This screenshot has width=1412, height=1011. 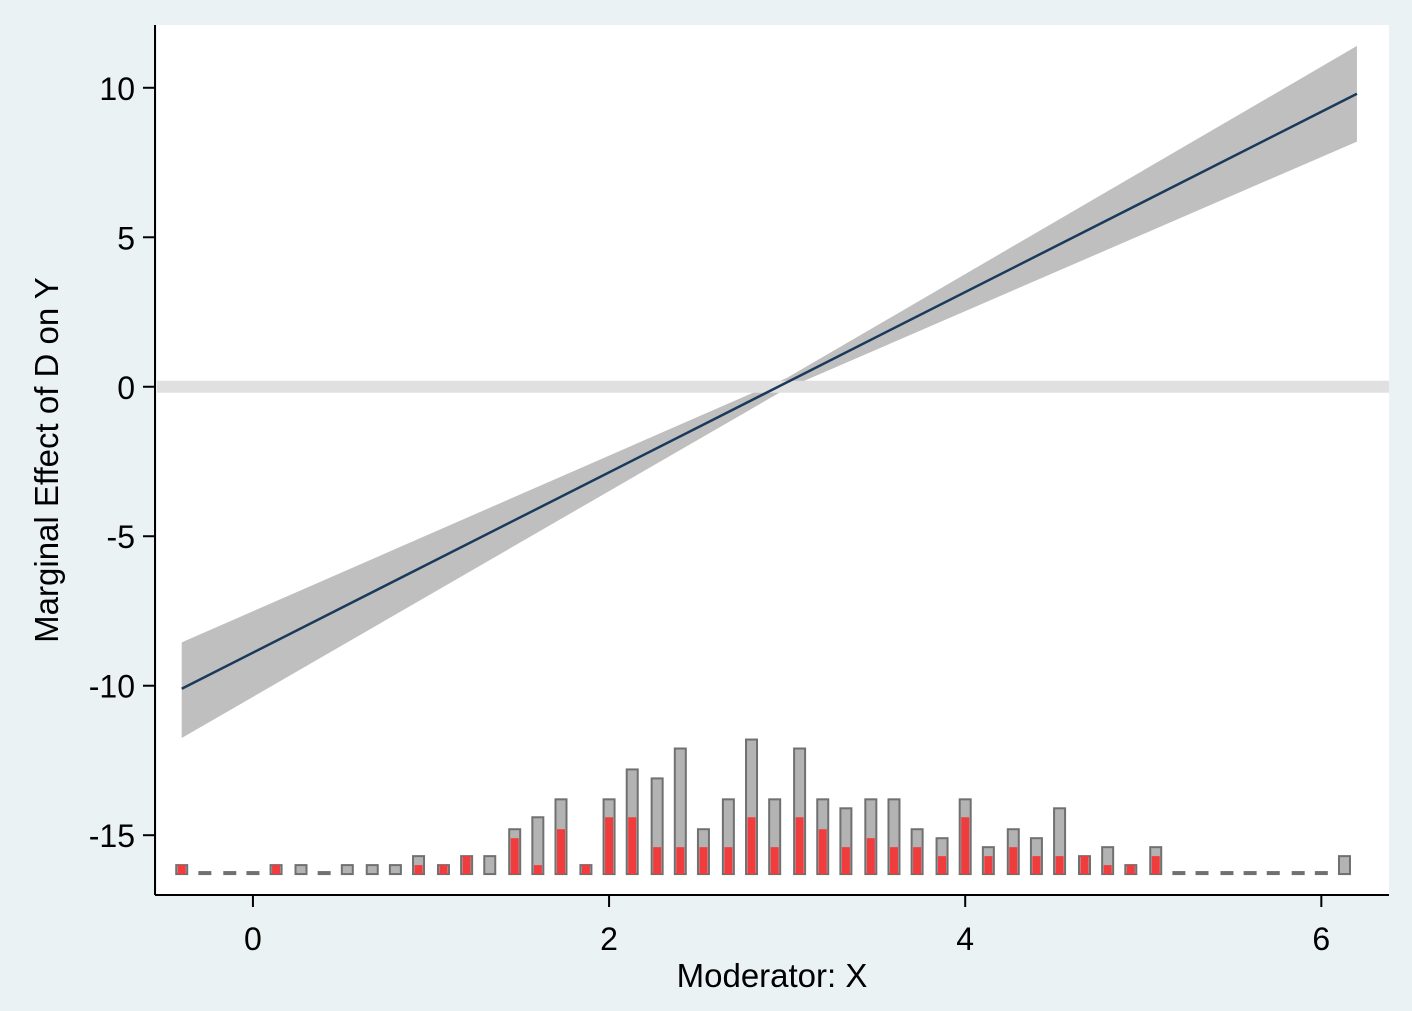 What do you see at coordinates (253, 939) in the screenshot?
I see `x-tick-label: 0` at bounding box center [253, 939].